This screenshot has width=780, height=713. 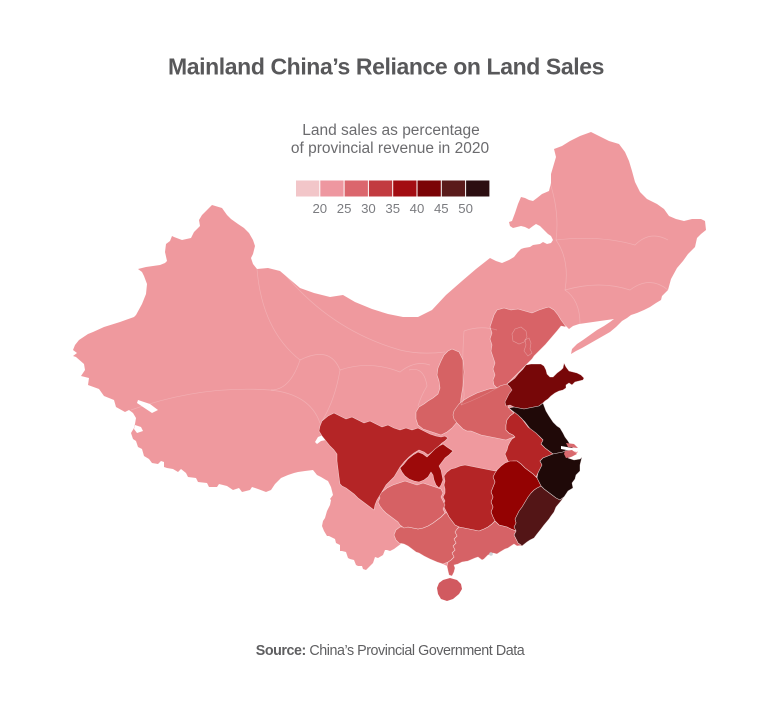 I want to click on svg-text: Land sales as percentage, so click(x=391, y=130).